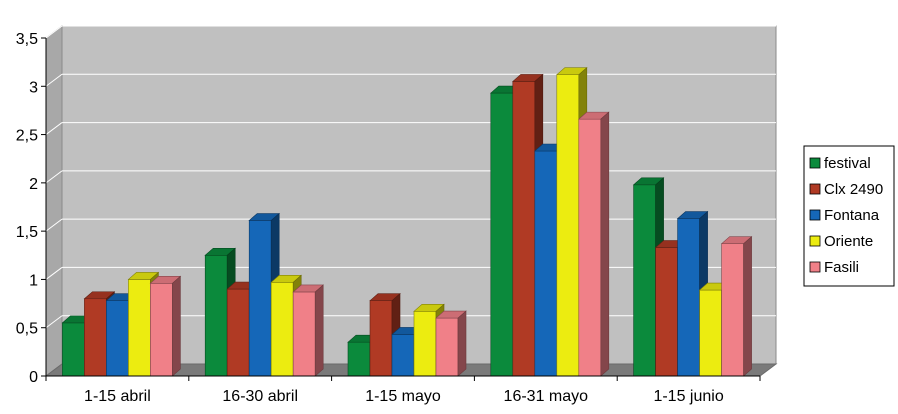 The width and height of the screenshot is (898, 414). What do you see at coordinates (853, 189) in the screenshot?
I see `legend-label: Clx 2490` at bounding box center [853, 189].